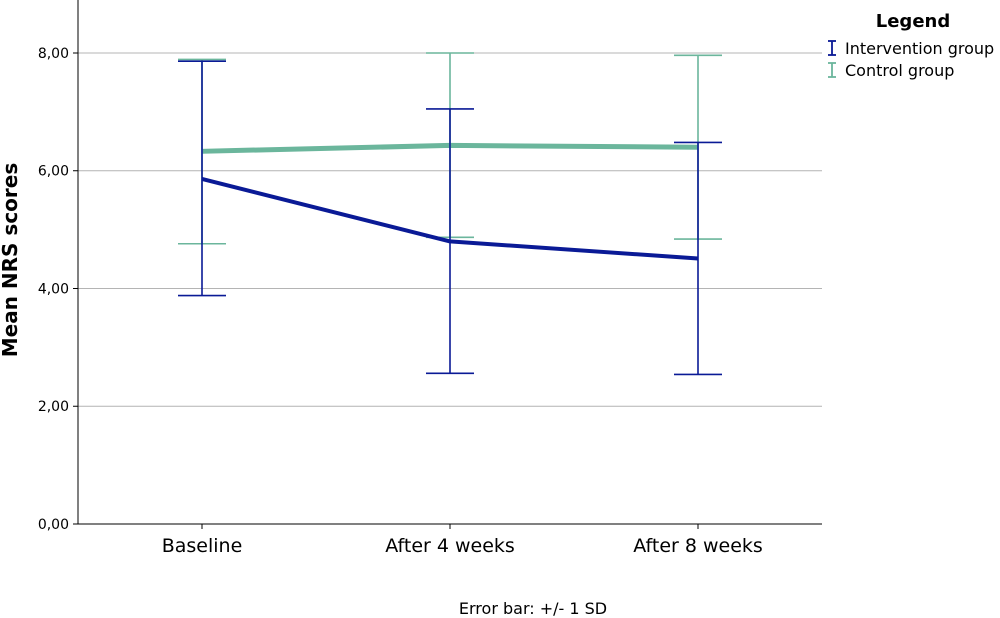  What do you see at coordinates (202, 546) in the screenshot?
I see `x-tick-label: Baseline` at bounding box center [202, 546].